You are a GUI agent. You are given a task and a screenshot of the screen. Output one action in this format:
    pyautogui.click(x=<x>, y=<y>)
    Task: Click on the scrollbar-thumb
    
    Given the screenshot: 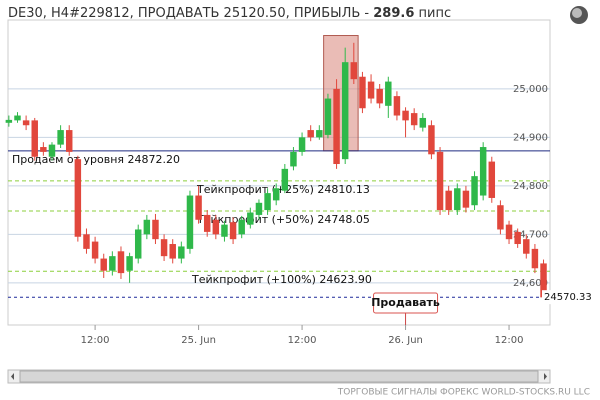 What is the action you would take?
    pyautogui.click(x=279, y=376)
    